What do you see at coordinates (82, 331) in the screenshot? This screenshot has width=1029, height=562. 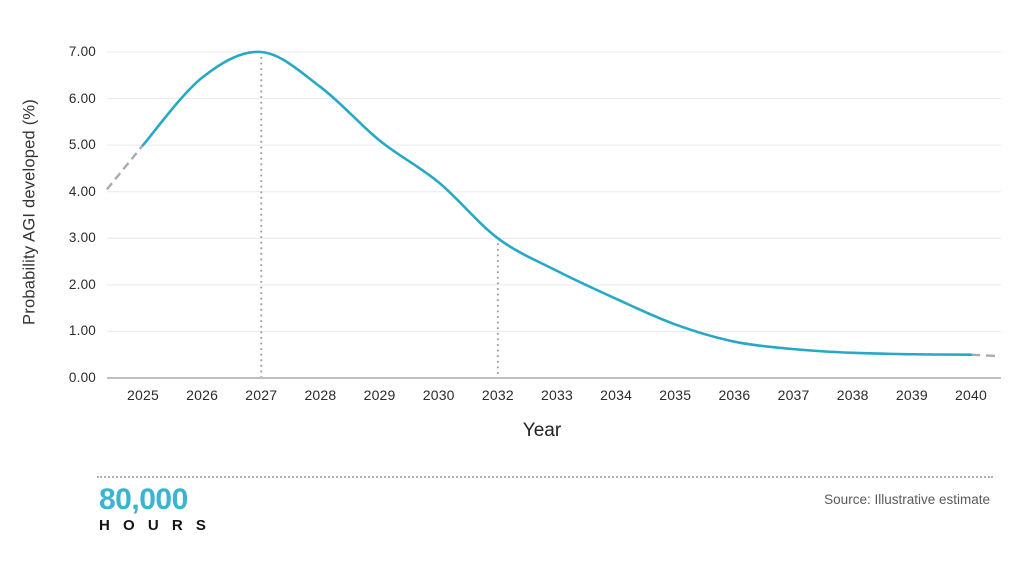 I see `y-tick-label: 1.00` at bounding box center [82, 331].